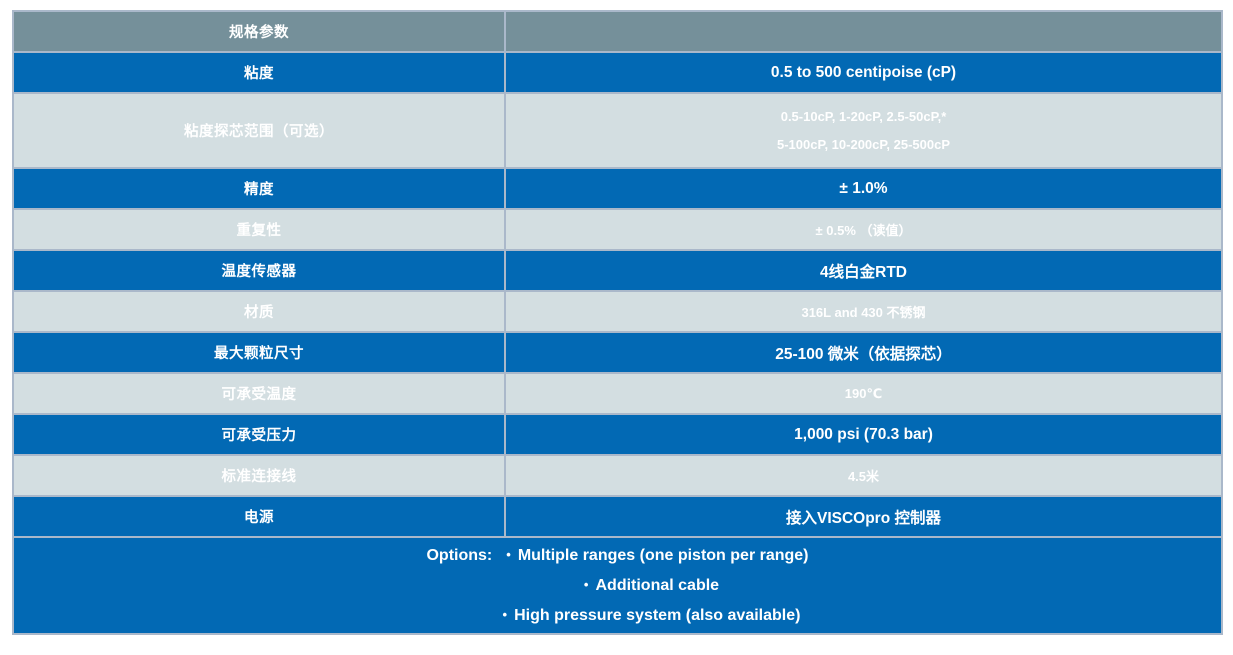  I want to click on spec-row-value: ± 1.0%, so click(863, 188).